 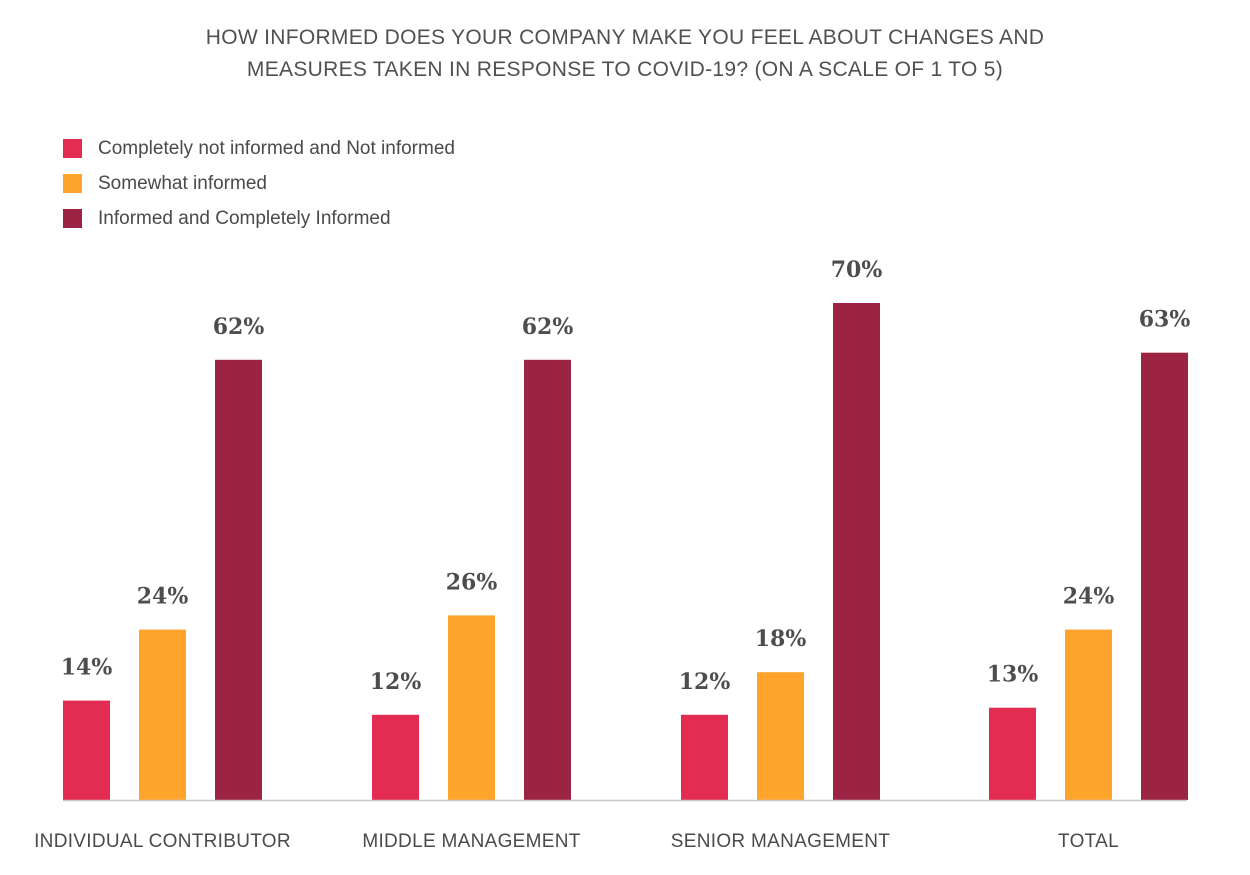 What do you see at coordinates (244, 218) in the screenshot?
I see `legend-label-informed: Informed and Completely Informed` at bounding box center [244, 218].